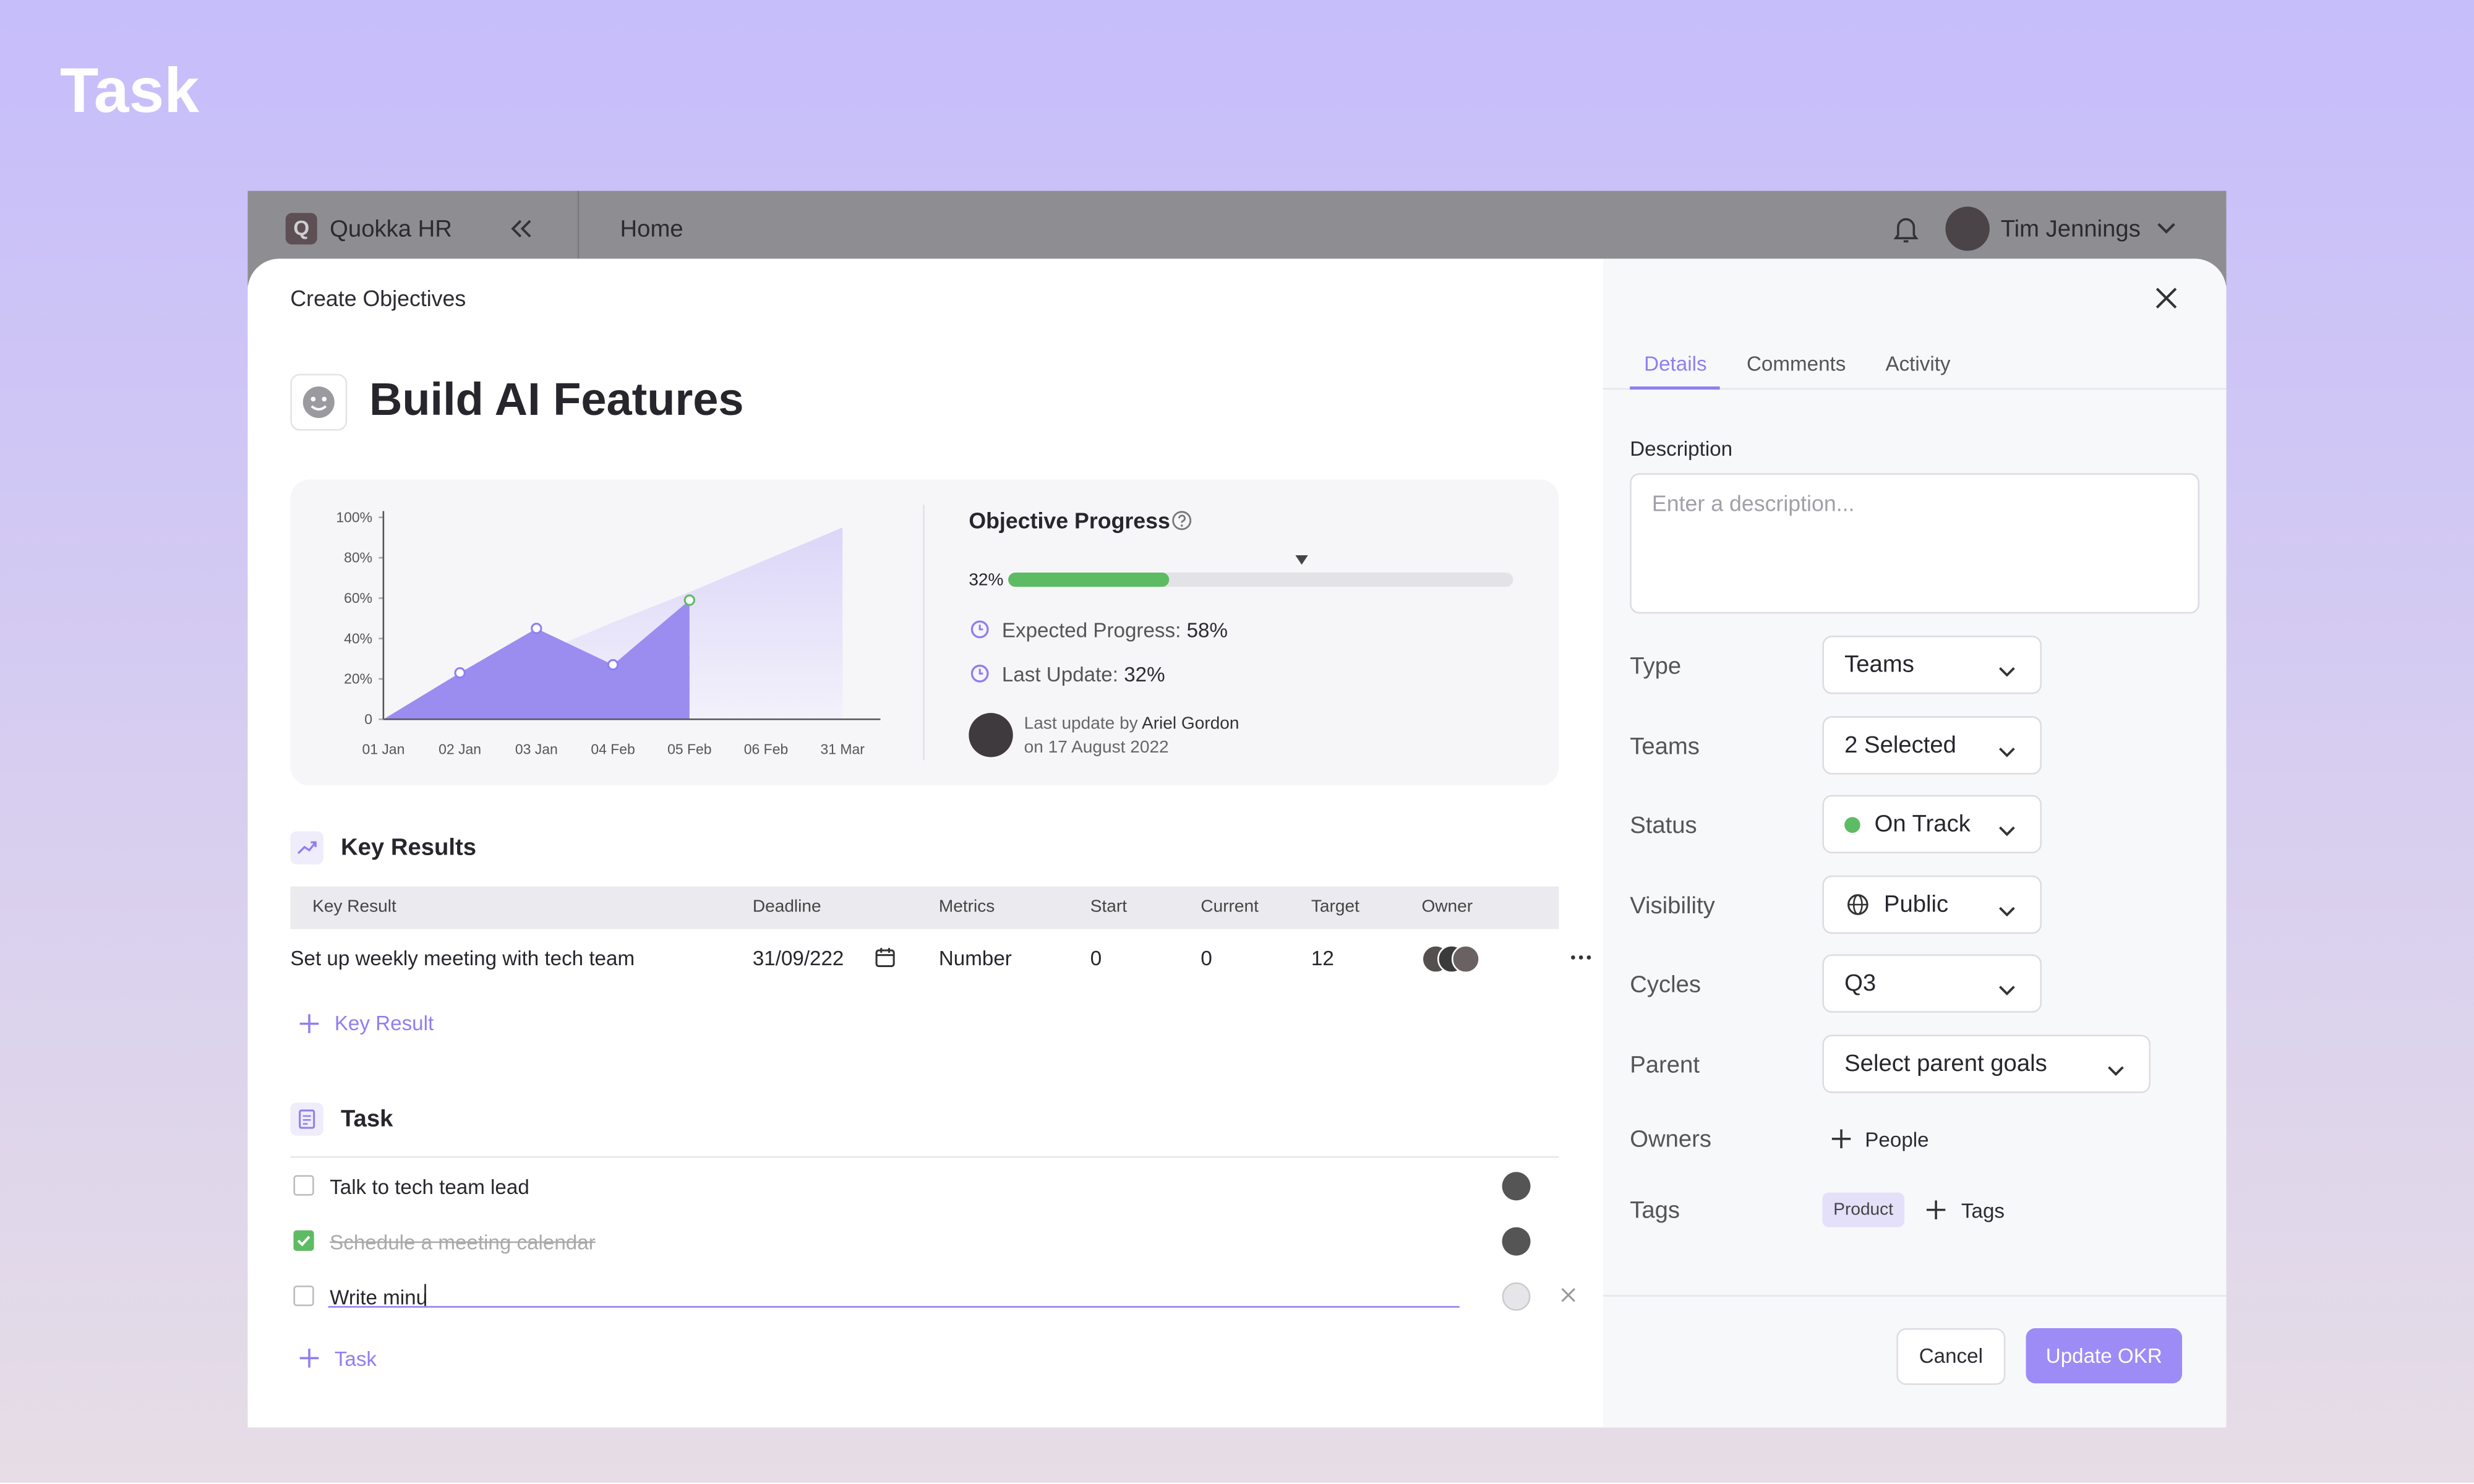 This screenshot has height=1484, width=2474. What do you see at coordinates (1915, 1296) in the screenshot?
I see `footer-divider` at bounding box center [1915, 1296].